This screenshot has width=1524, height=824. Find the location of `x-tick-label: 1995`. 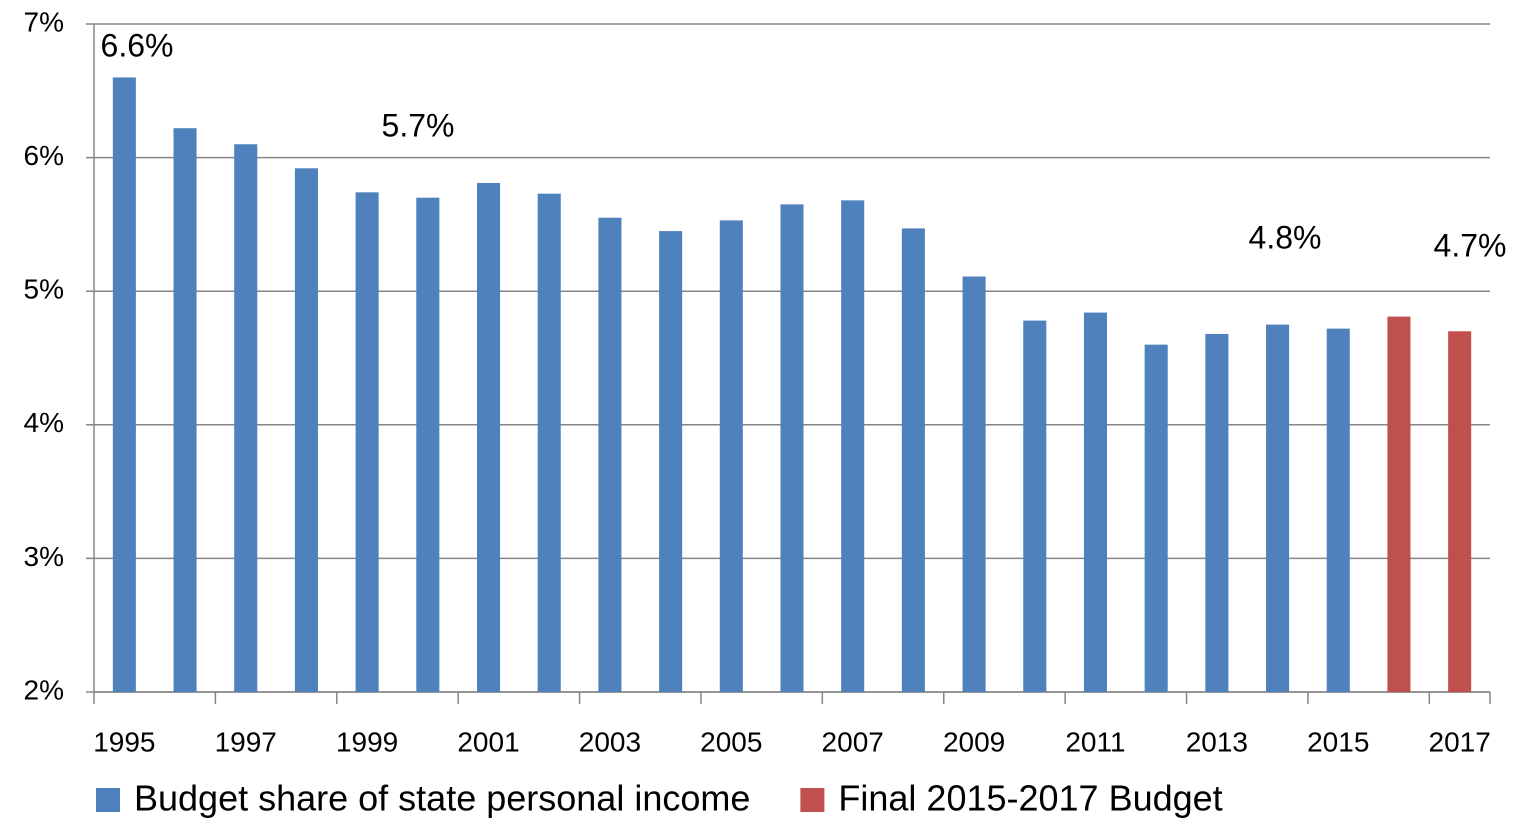

x-tick-label: 1995 is located at coordinates (124, 741).